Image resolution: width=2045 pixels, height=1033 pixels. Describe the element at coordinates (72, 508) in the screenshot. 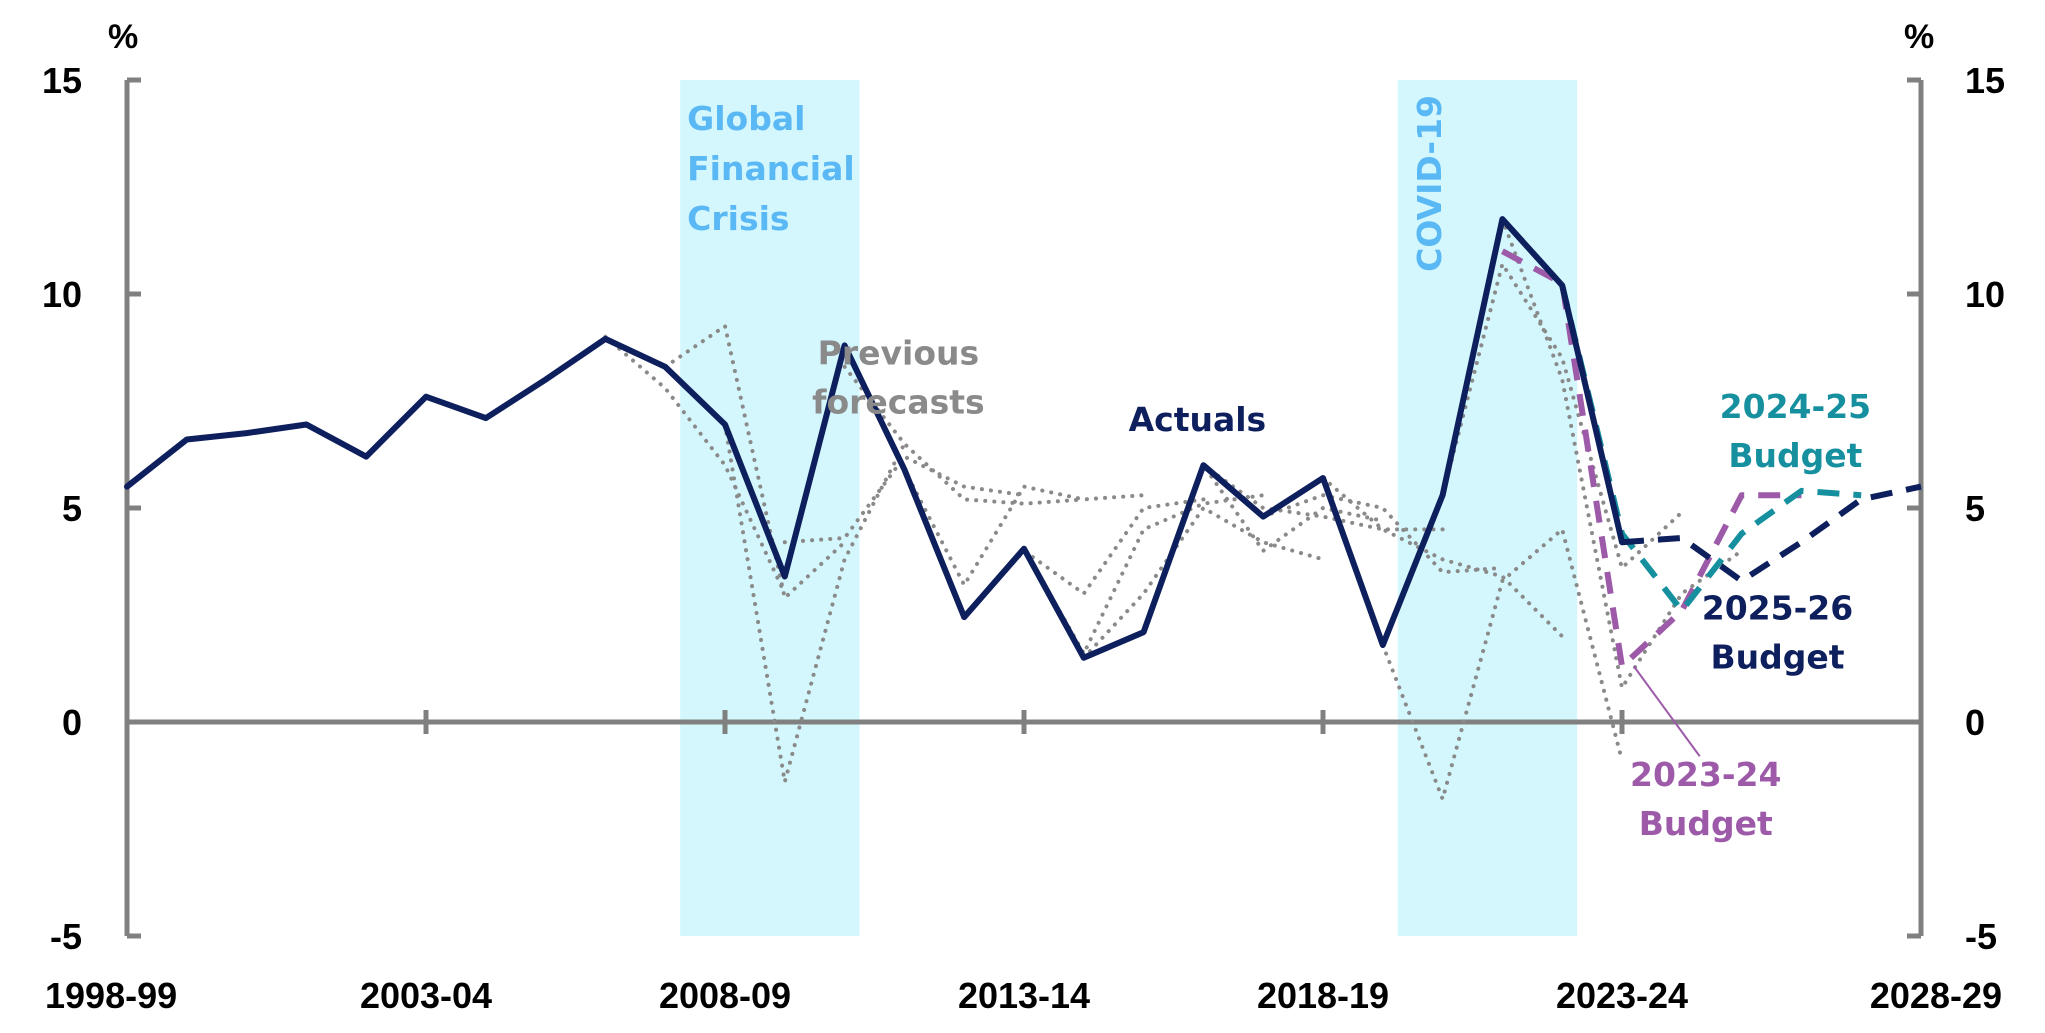

I see `left-y-tick-label: 5` at that location.